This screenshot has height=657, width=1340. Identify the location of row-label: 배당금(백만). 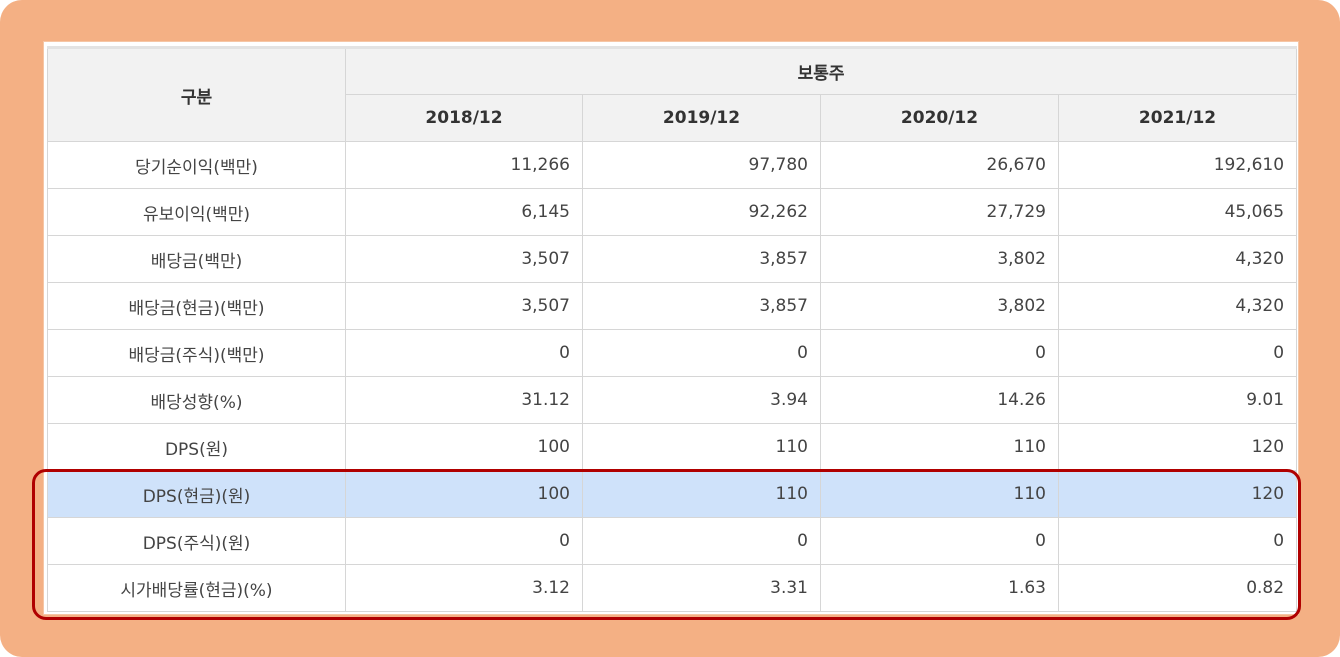
(196, 259).